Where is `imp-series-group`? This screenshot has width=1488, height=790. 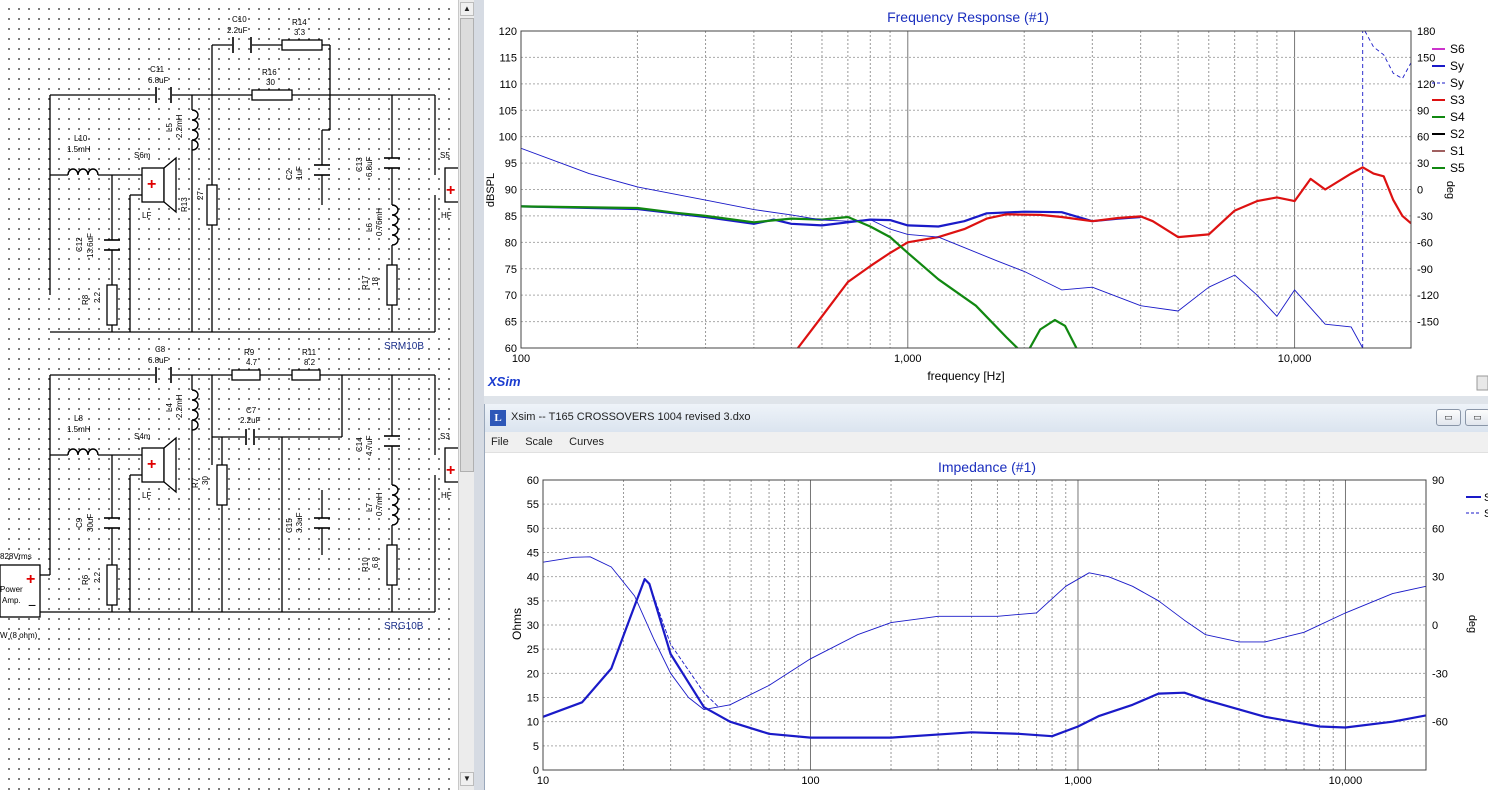 imp-series-group is located at coordinates (984, 647).